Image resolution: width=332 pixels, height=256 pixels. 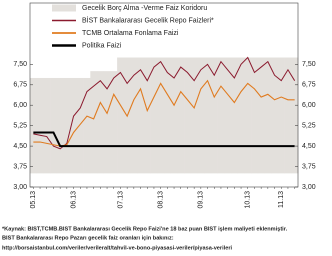 I want to click on y2-tick-label: 7,50, so click(x=309, y=64).